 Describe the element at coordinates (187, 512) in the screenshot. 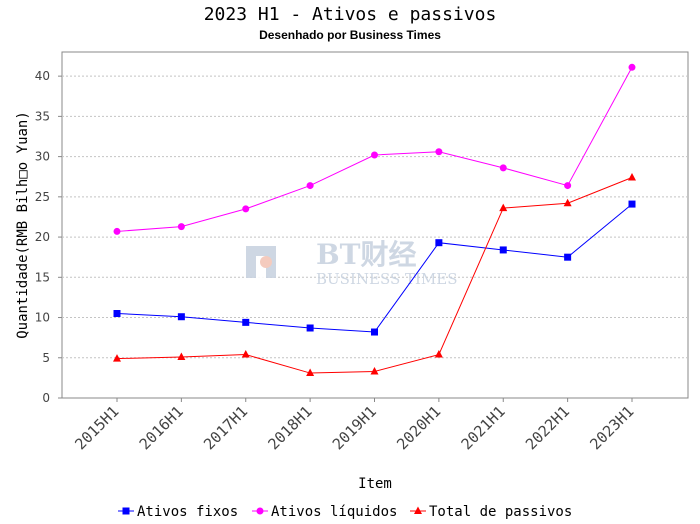

I see `legend-label: Ativos fixos` at that location.